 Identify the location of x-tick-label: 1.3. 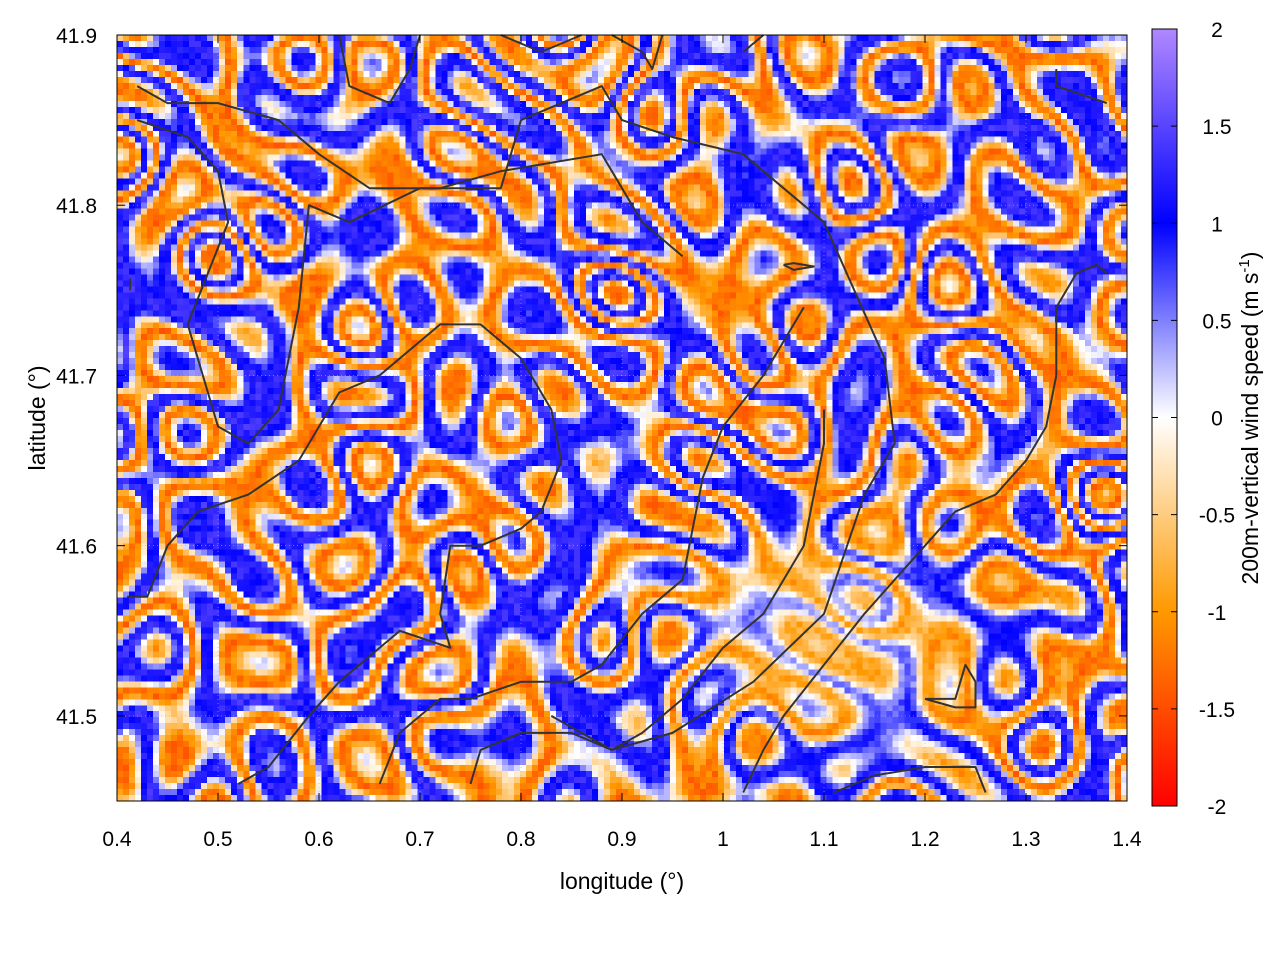
(1025, 839).